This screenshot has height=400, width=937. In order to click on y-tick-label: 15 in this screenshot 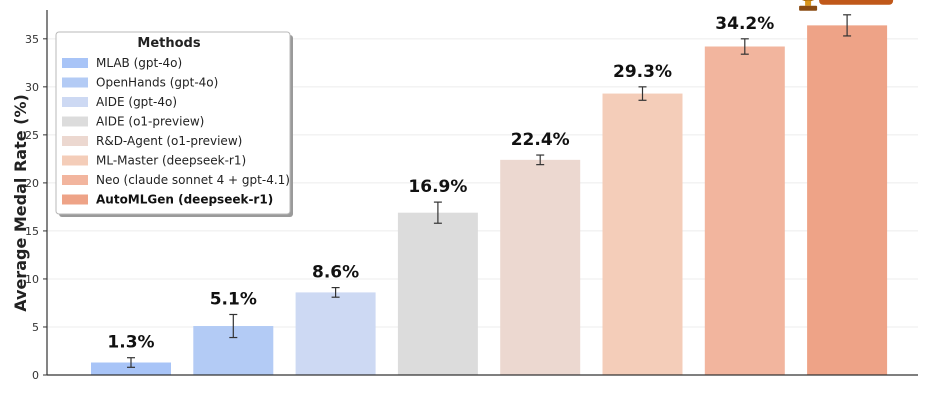, I will do `click(32, 231)`.